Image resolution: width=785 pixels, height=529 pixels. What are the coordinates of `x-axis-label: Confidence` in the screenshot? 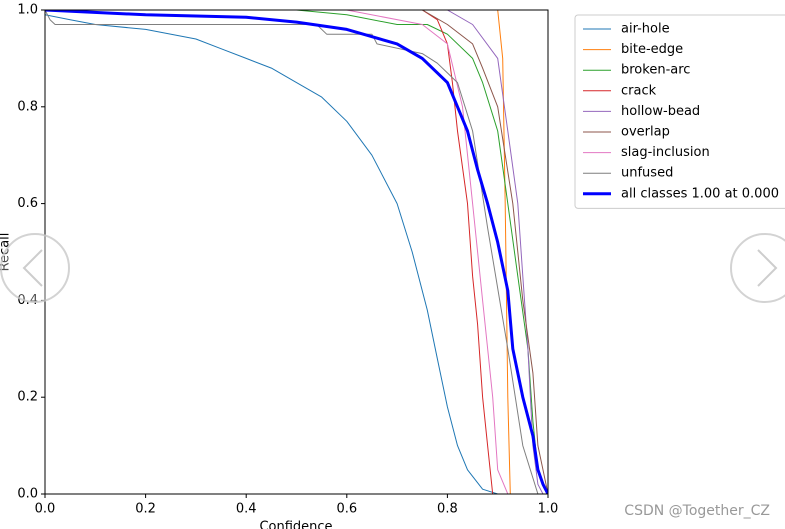 It's located at (295, 524).